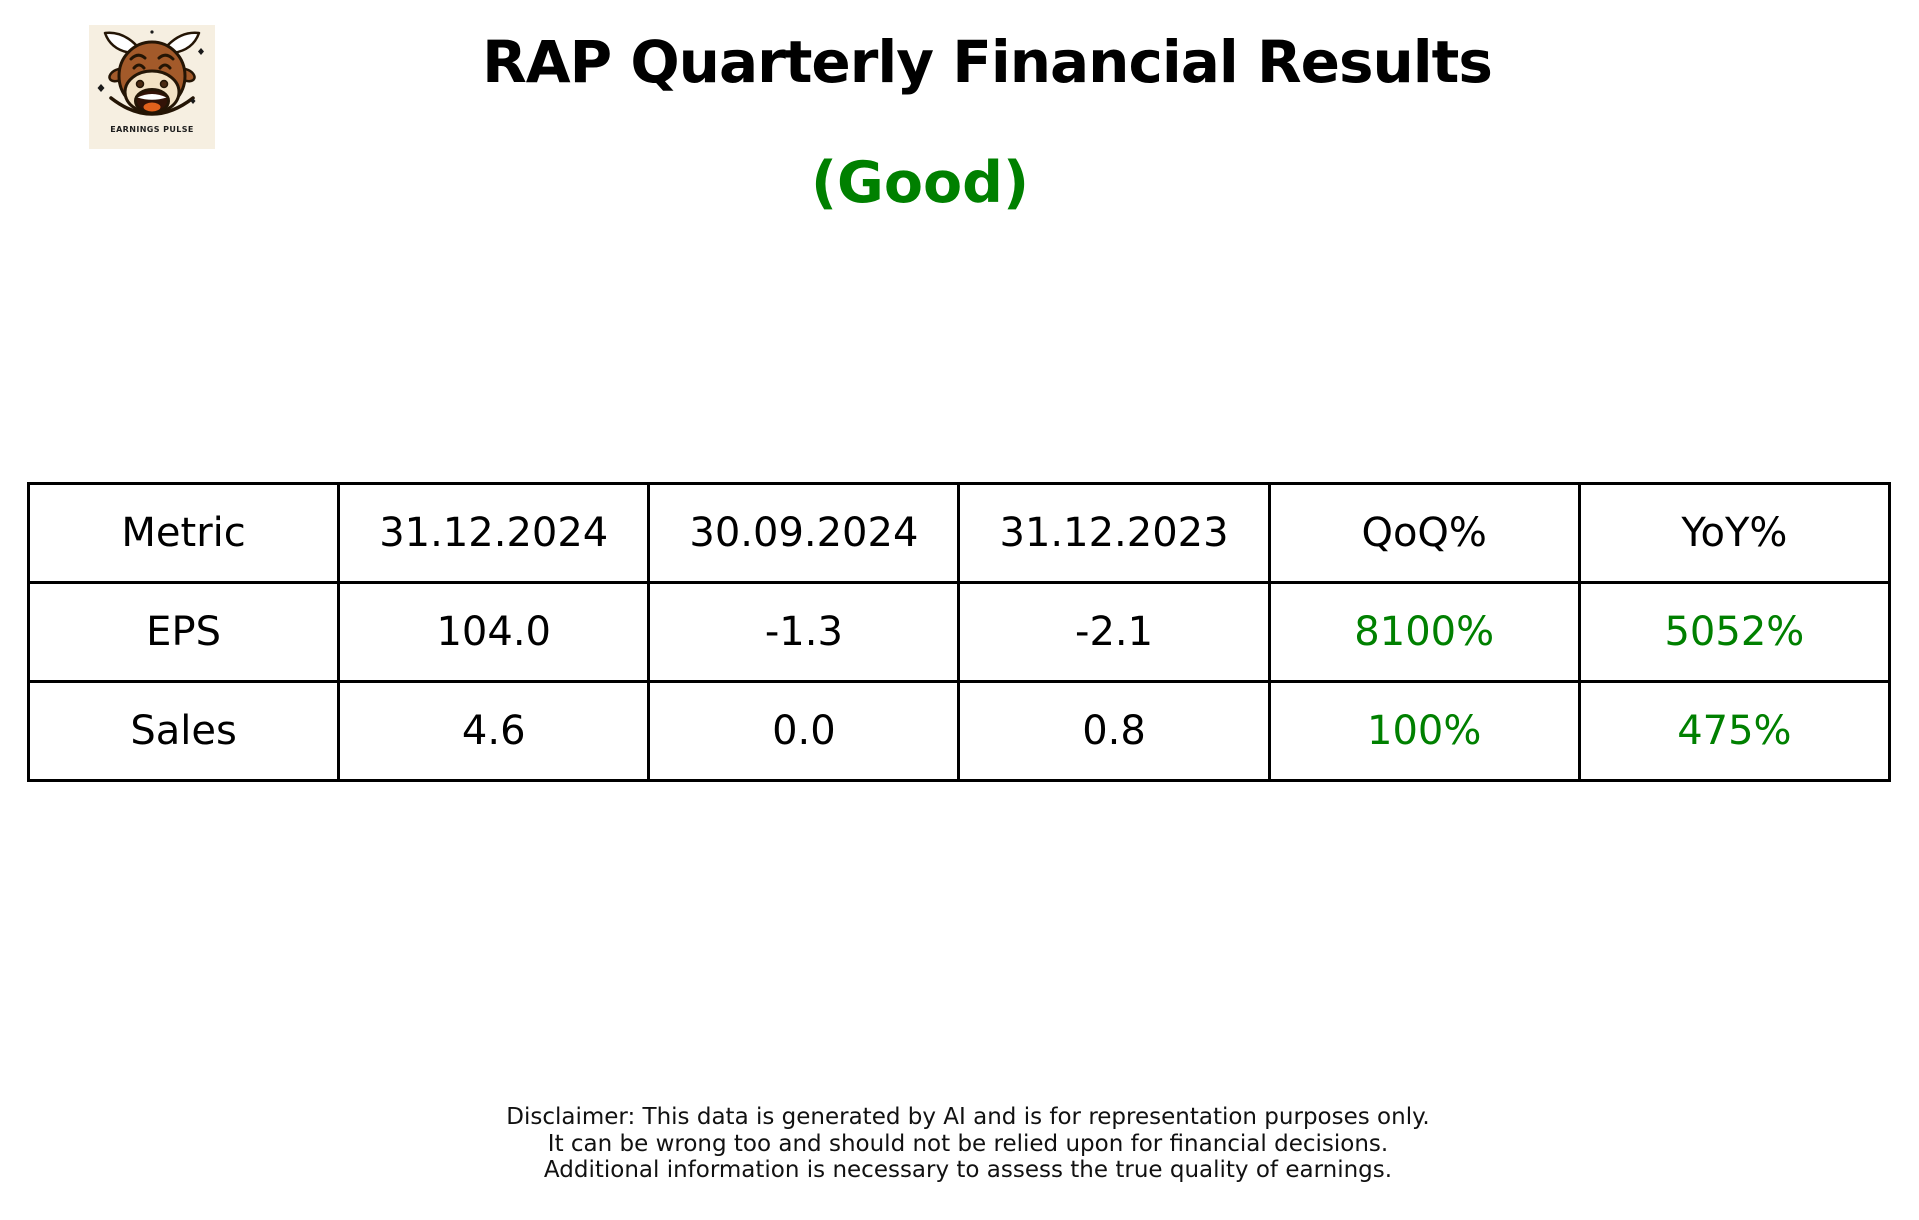 The image size is (1919, 1220). Describe the element at coordinates (1114, 533) in the screenshot. I see `column-header-31-12-2023: 31.12.2023` at that location.